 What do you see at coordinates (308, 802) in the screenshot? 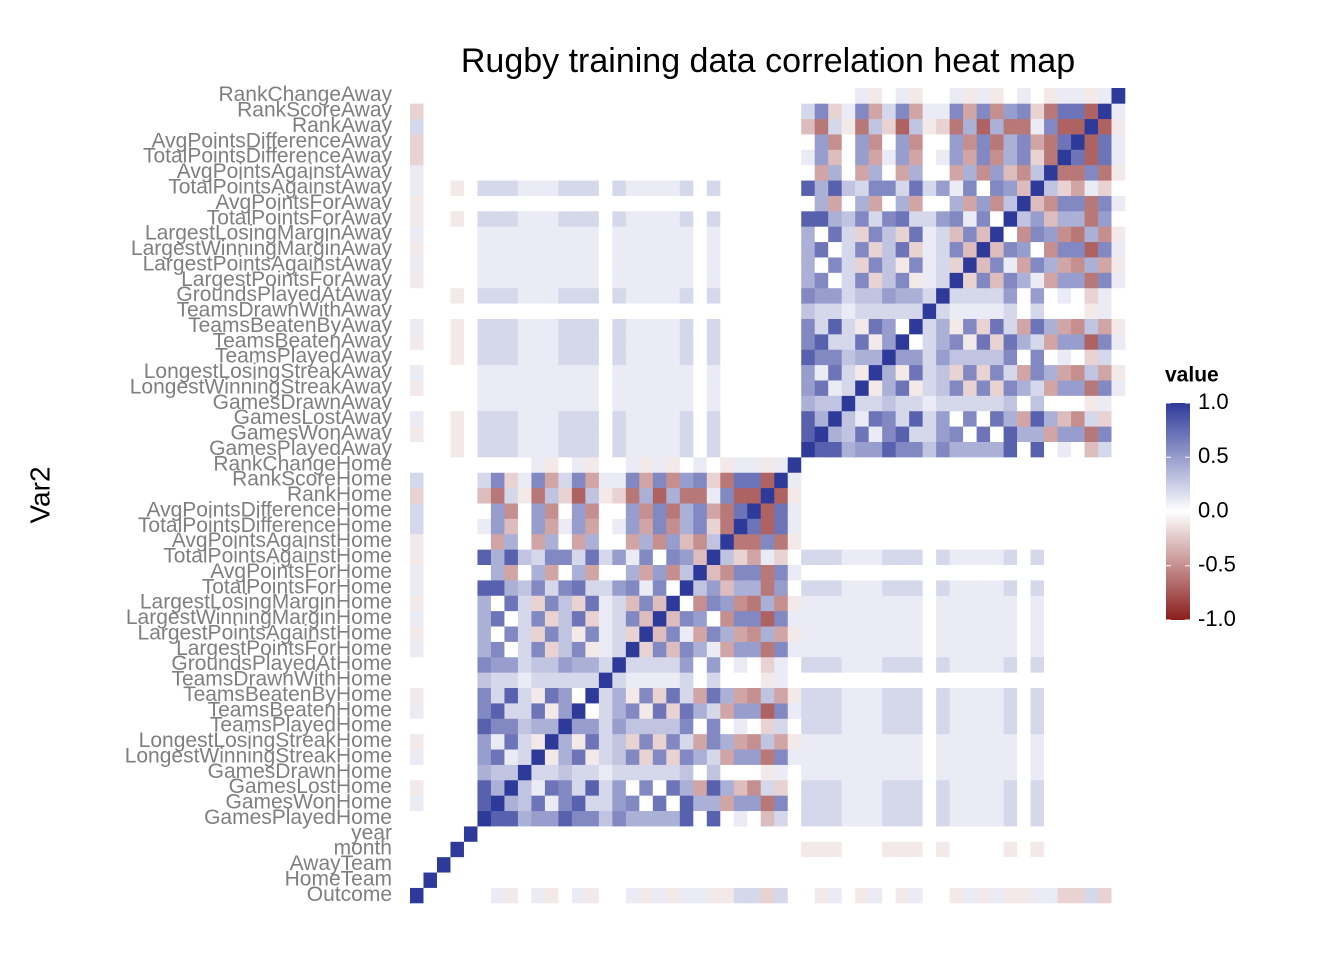
I see `y-tick-label: GamesWonHome` at bounding box center [308, 802].